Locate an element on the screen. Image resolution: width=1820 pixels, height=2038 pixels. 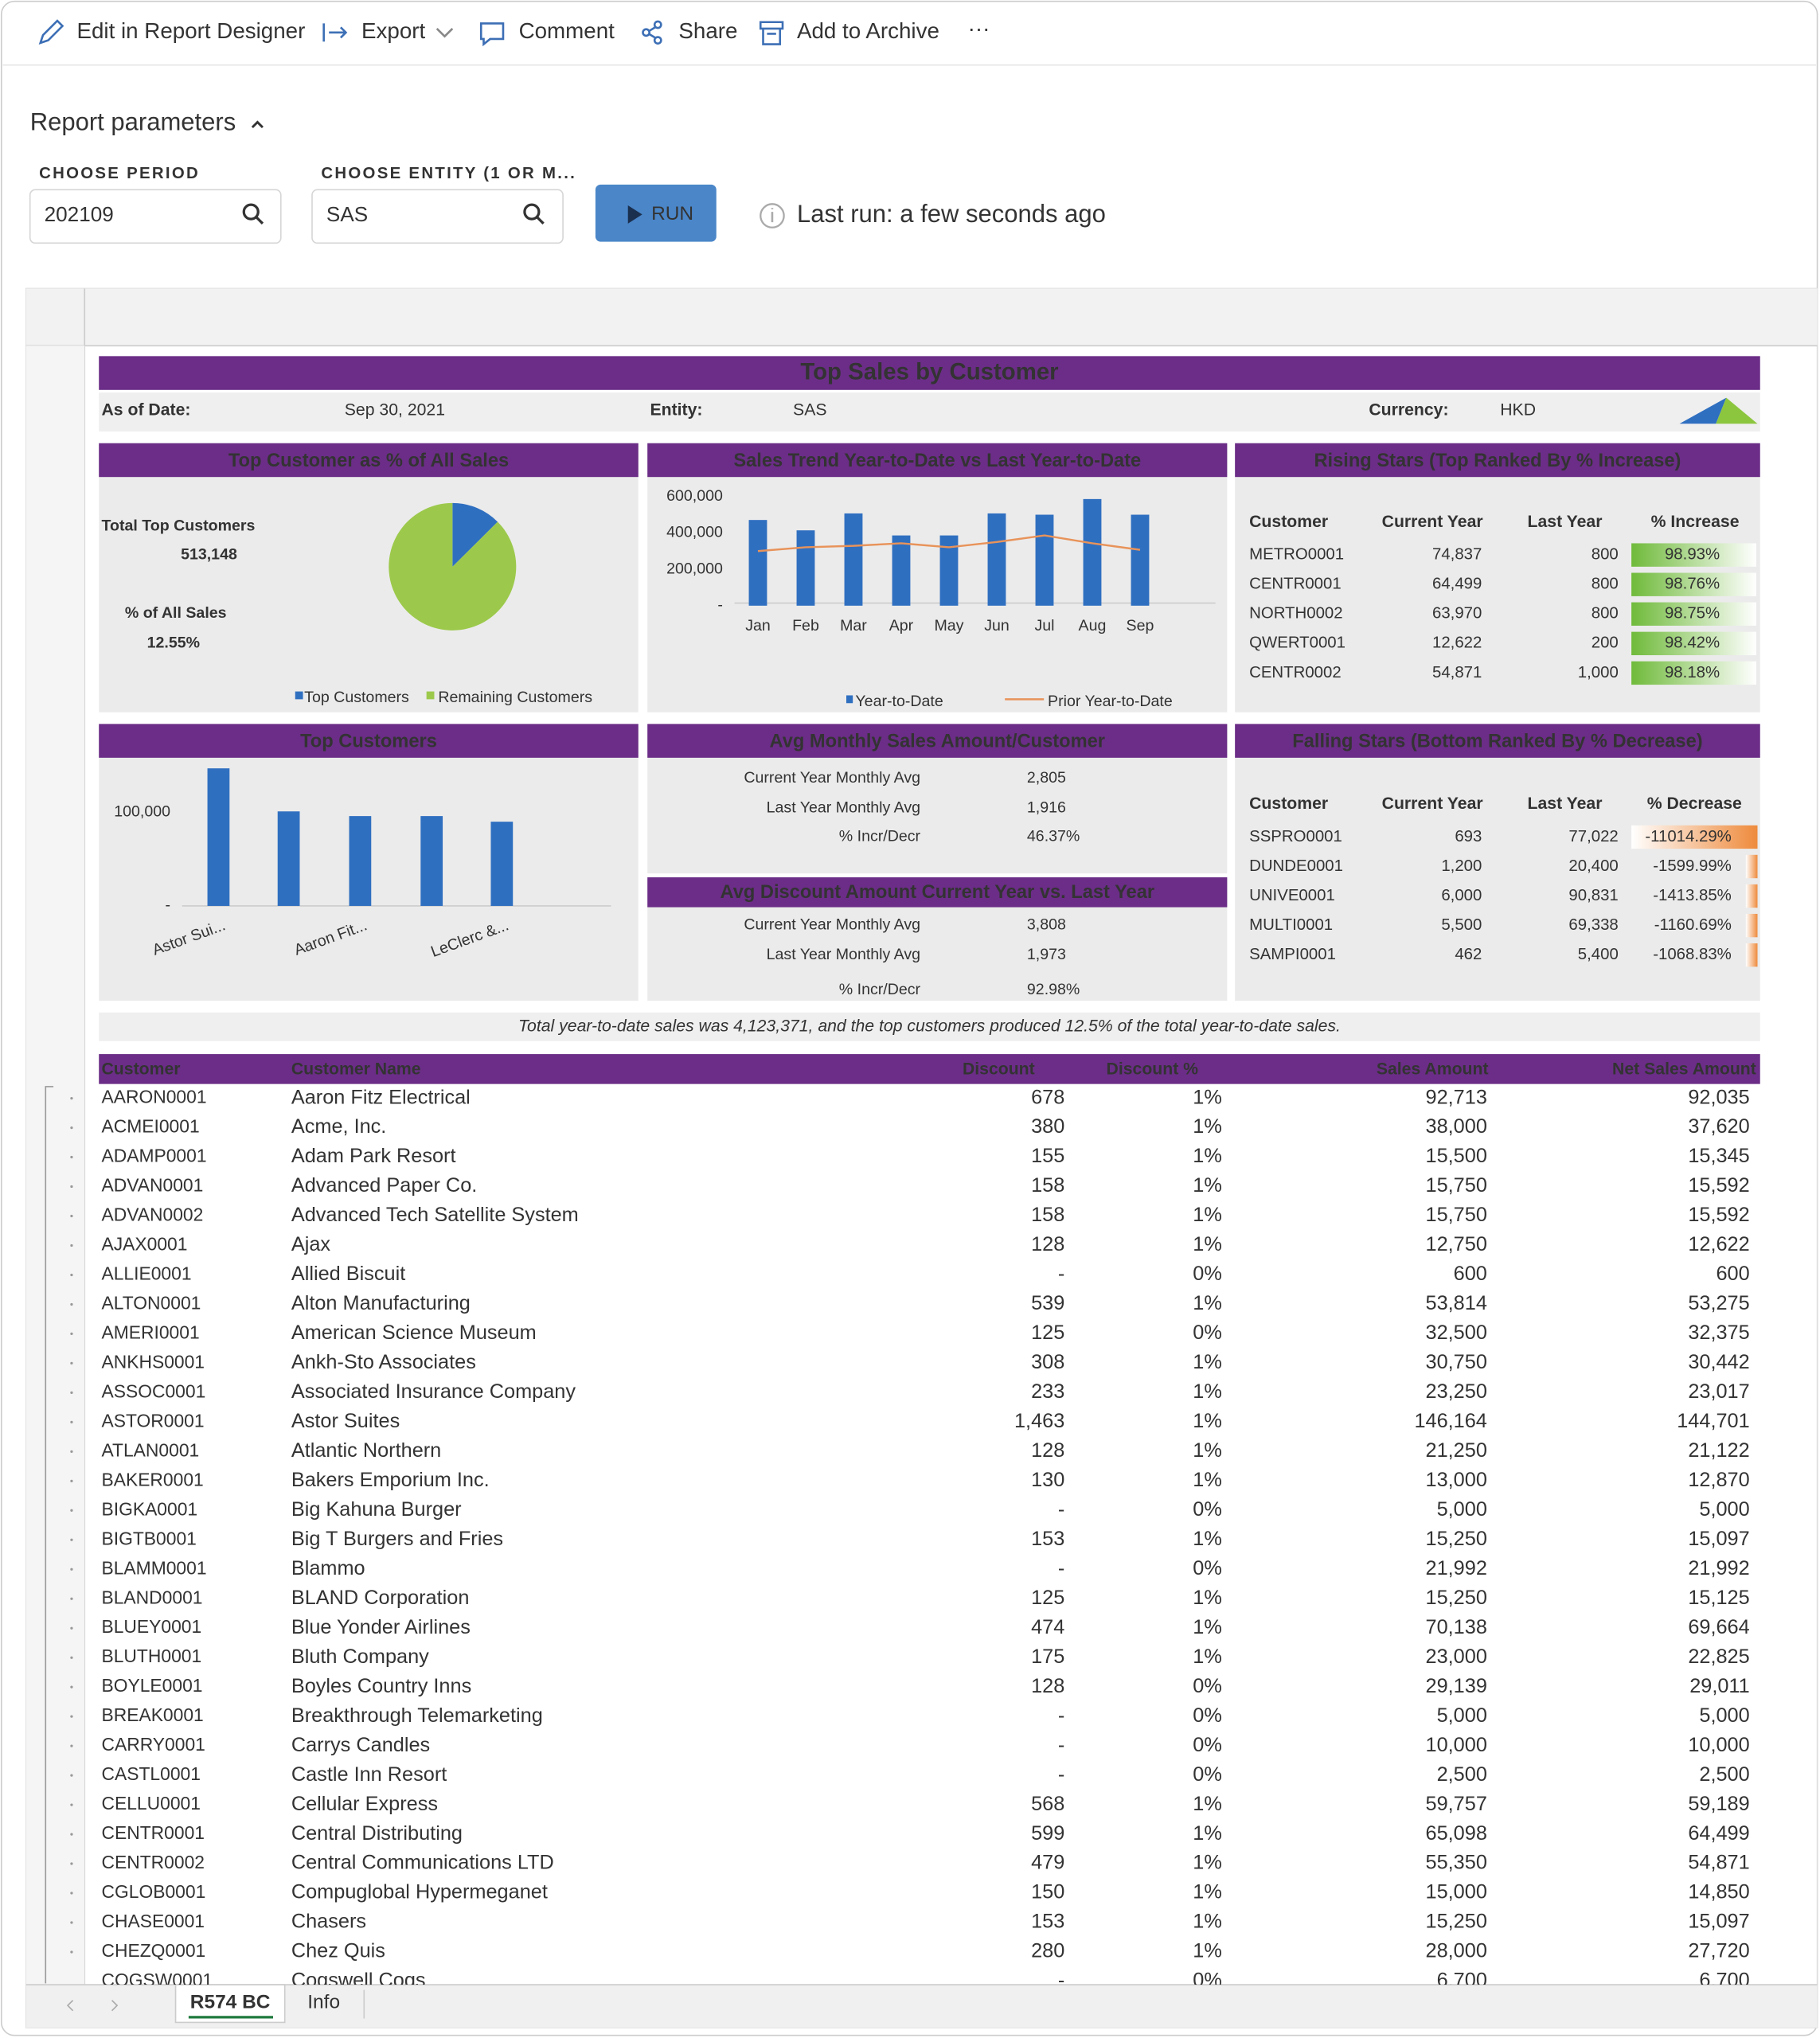
table-cell: BLUEY0001 is located at coordinates (151, 1627).